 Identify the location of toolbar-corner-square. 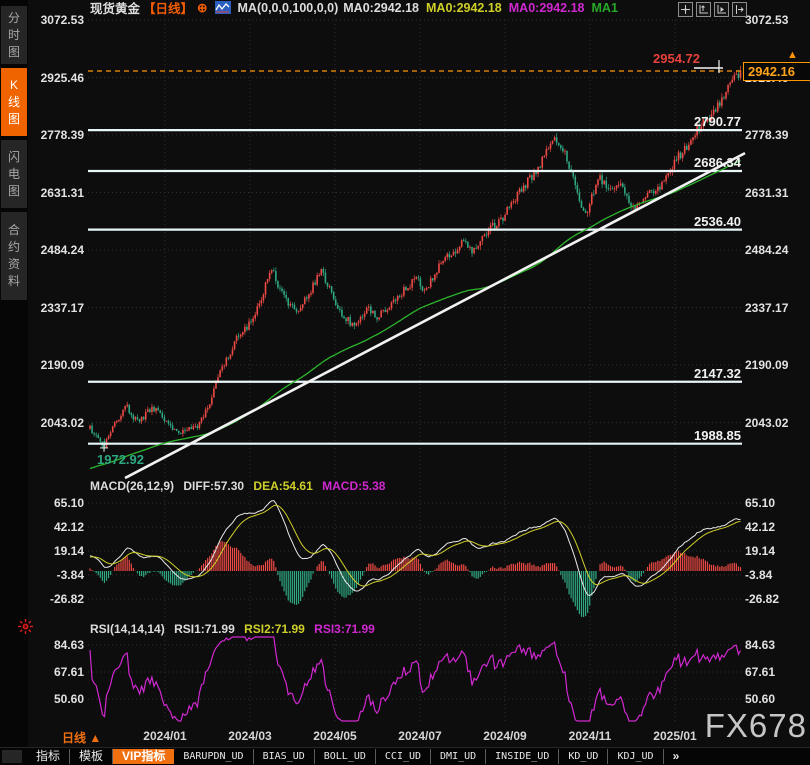
(12, 756).